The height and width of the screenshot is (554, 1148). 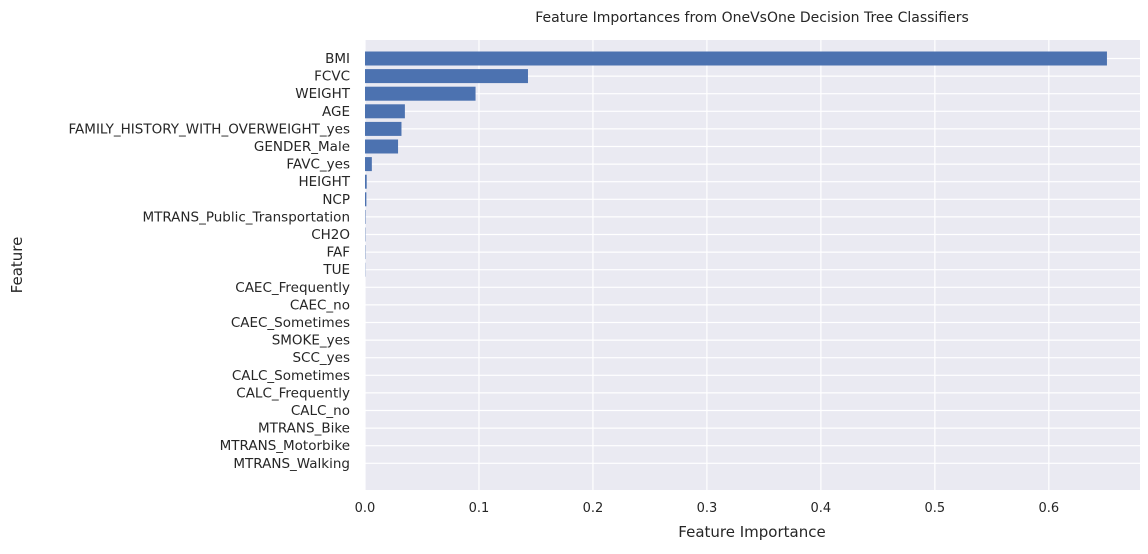 What do you see at coordinates (322, 94) in the screenshot?
I see `y-tick-label: WEIGHT` at bounding box center [322, 94].